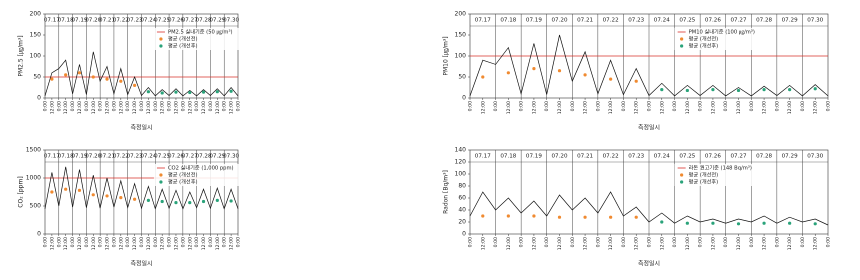 Image resolution: width=860 pixels, height=280 pixels. I want to click on x-axis-title: 측정일시, so click(649, 128).